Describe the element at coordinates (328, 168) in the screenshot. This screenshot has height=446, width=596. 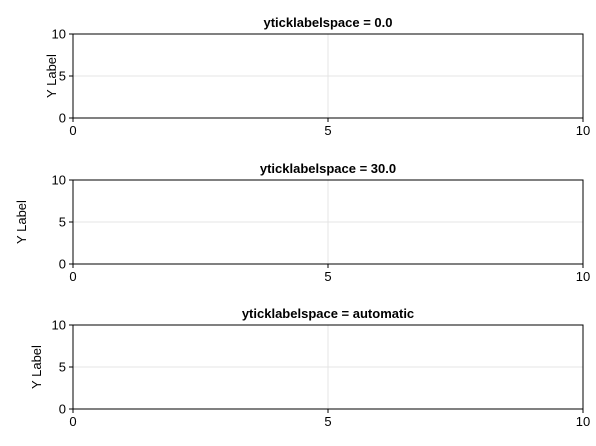
I see `axis-title: yticklabelspace = 30.0` at that location.